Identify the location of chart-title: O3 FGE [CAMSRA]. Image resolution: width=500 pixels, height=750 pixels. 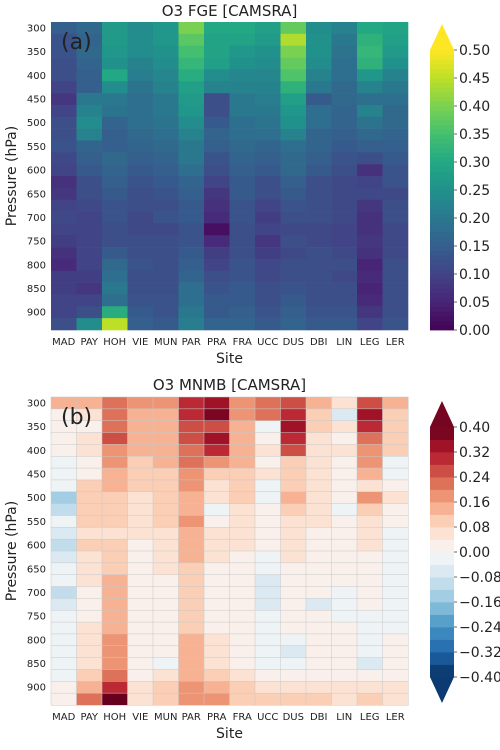
(230, 11).